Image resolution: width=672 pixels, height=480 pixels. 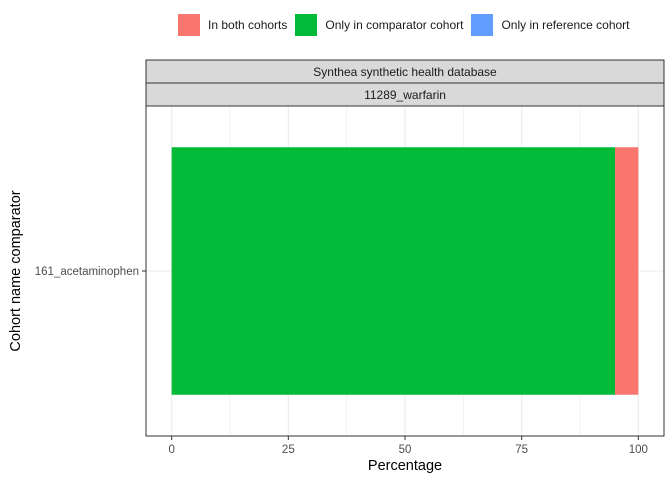 I want to click on y-axis-title: Cohort name comparator, so click(x=16, y=270).